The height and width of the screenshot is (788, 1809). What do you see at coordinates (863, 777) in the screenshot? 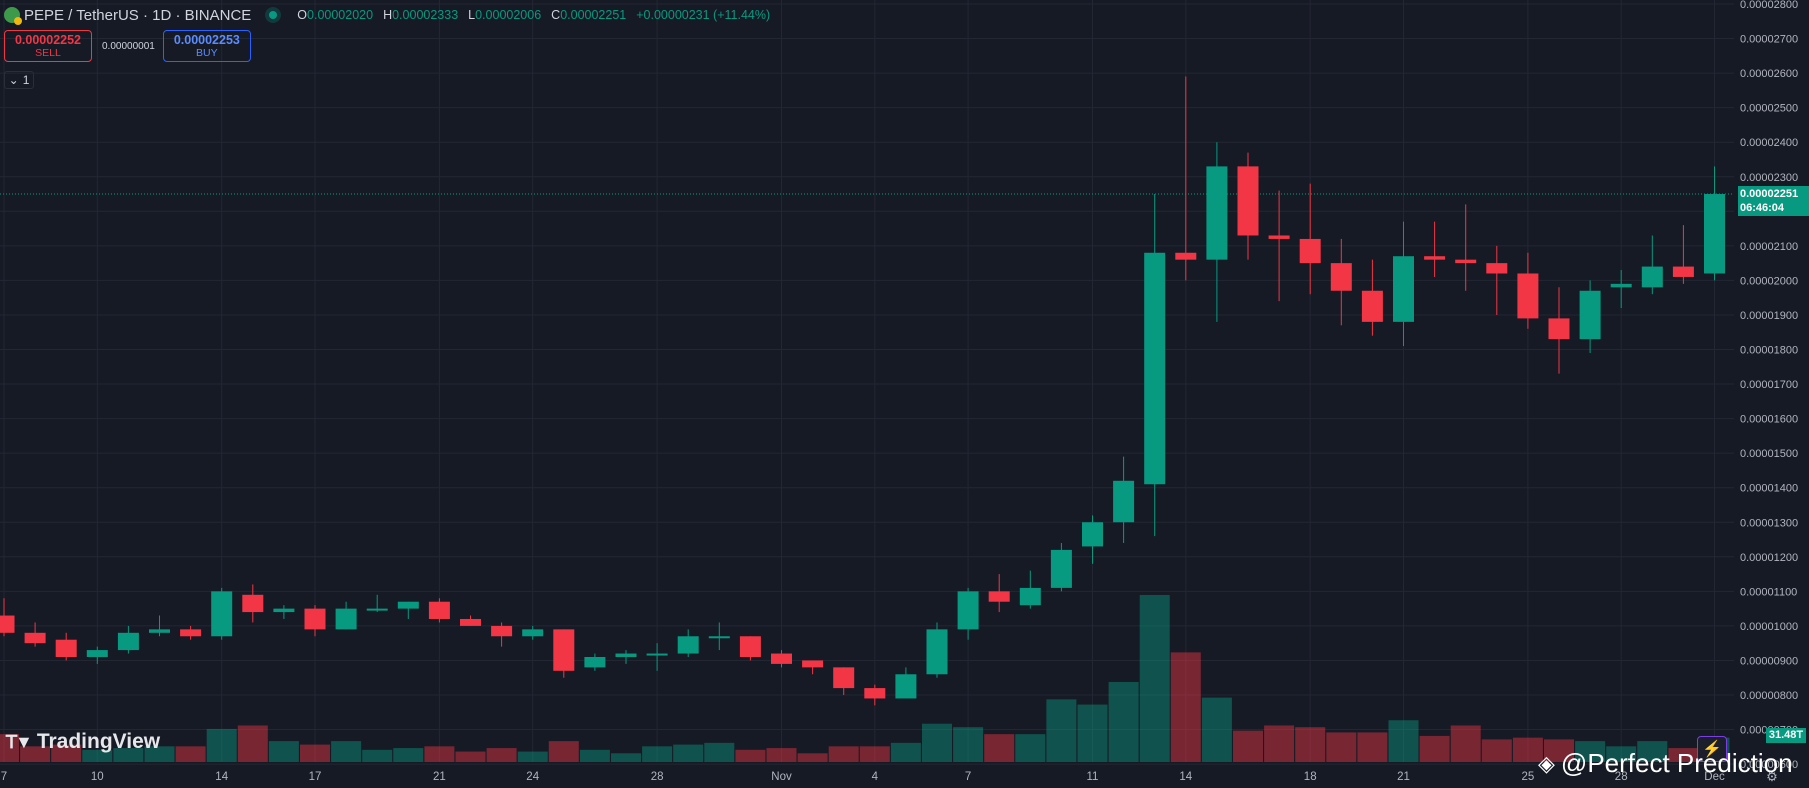
I see `time-axis: 7 10 14 17 21 24 28 Nov 4 7 11 14 18 21 25 28 Dec` at bounding box center [863, 777].